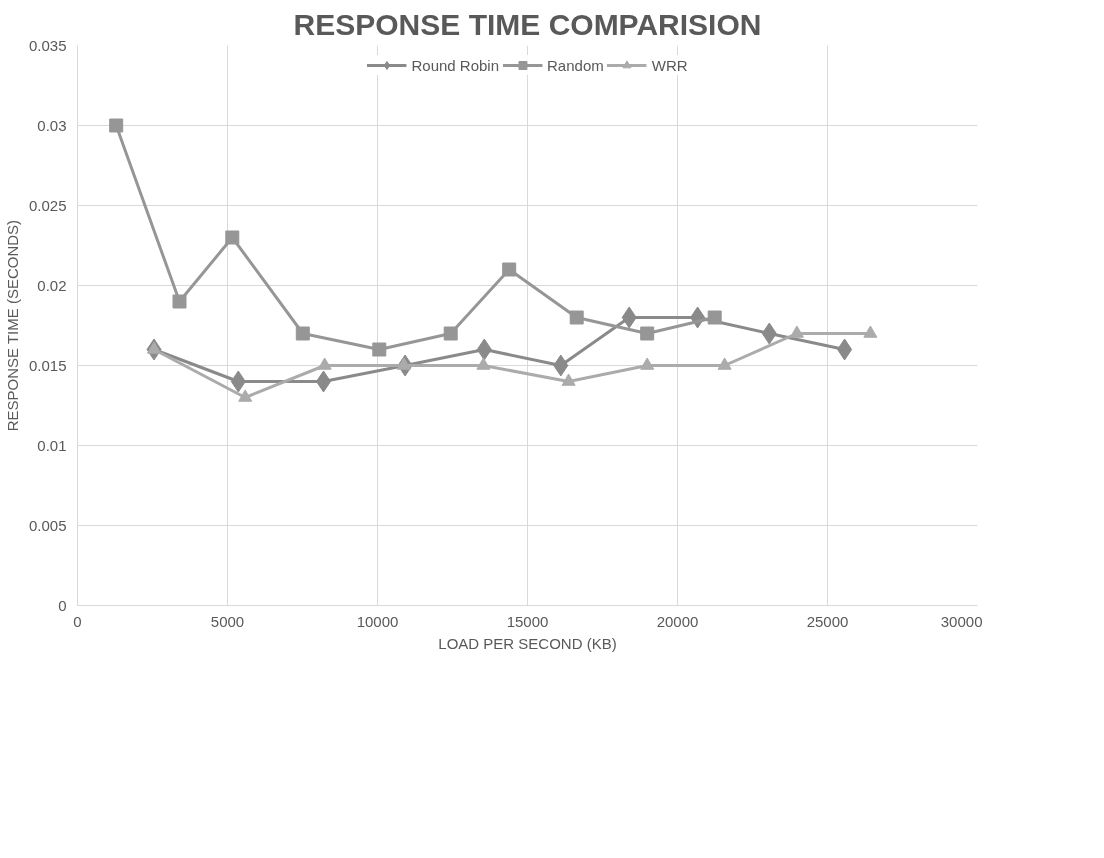 The width and height of the screenshot is (1104, 858). What do you see at coordinates (47, 205) in the screenshot?
I see `y-tick-label: 0.025` at bounding box center [47, 205].